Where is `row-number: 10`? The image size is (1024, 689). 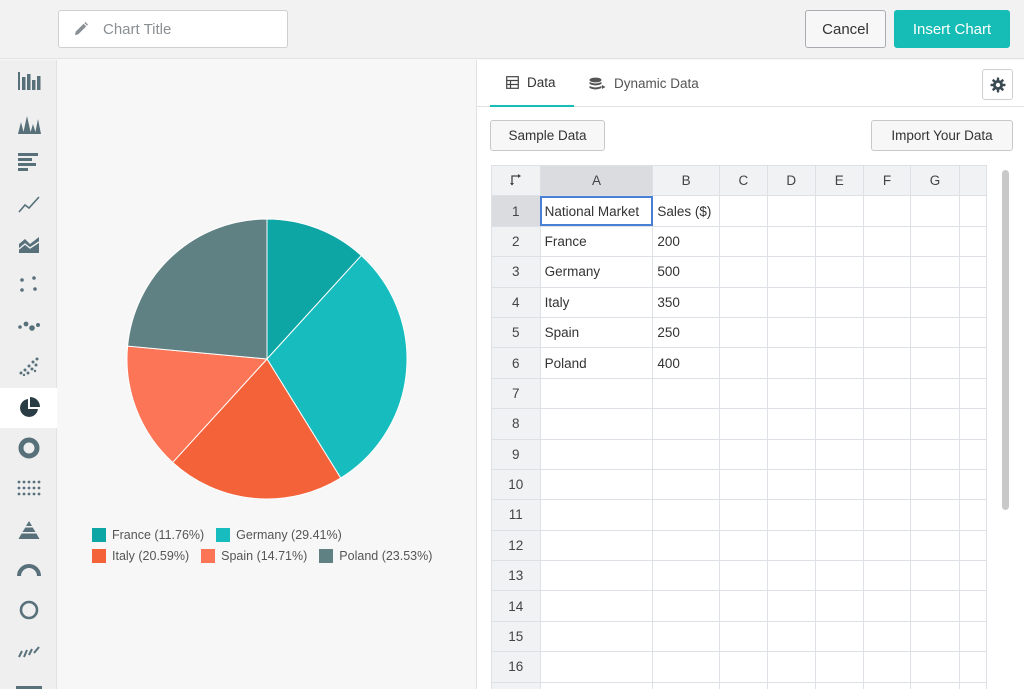
row-number: 10 is located at coordinates (516, 484).